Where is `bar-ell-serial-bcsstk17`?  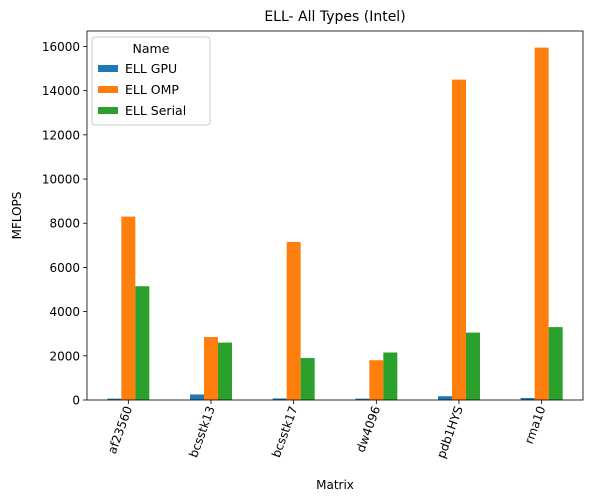
bar-ell-serial-bcsstk17 is located at coordinates (307, 379).